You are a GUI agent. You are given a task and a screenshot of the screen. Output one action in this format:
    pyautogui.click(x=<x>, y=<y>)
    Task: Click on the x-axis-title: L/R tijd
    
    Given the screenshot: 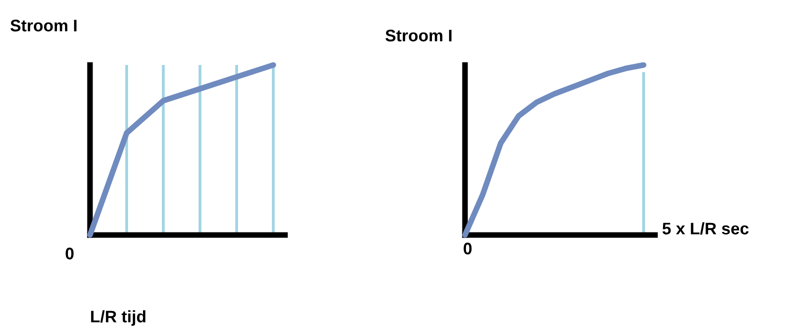 What is the action you would take?
    pyautogui.click(x=118, y=318)
    